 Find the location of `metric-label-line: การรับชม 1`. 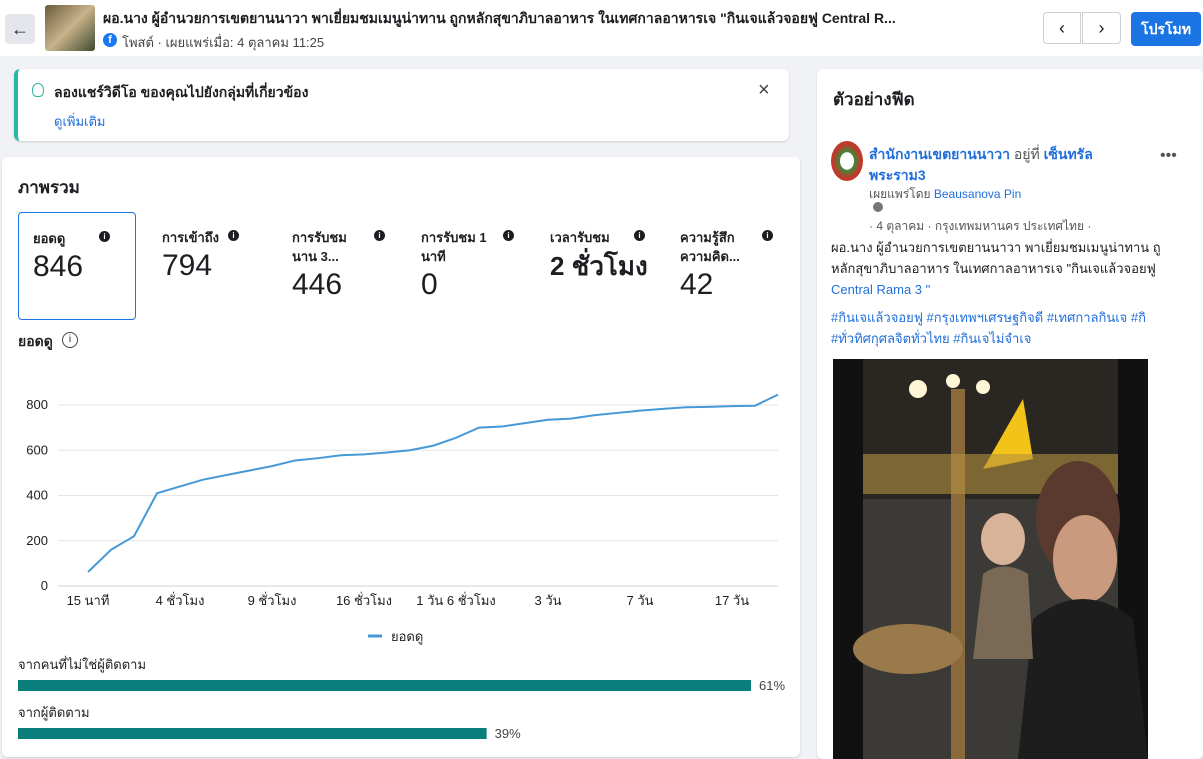

metric-label-line: การรับชม 1 is located at coordinates (454, 237).